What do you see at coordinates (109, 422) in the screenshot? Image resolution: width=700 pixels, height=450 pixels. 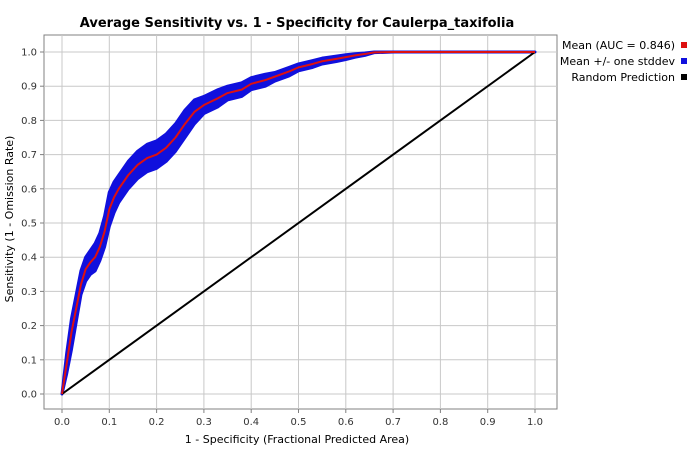 I see `x-tick-label: 0.1` at bounding box center [109, 422].